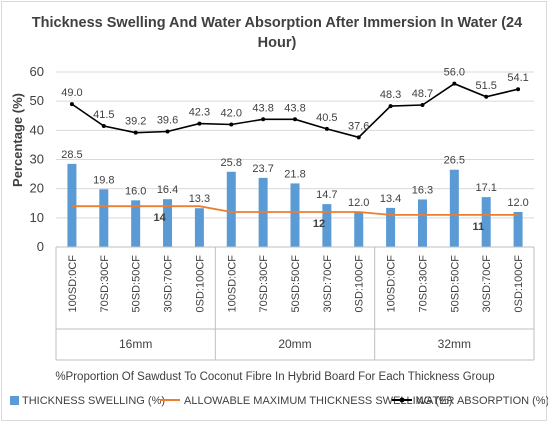  What do you see at coordinates (231, 114) in the screenshot?
I see `water-absorption-data-label: 42.0` at bounding box center [231, 114].